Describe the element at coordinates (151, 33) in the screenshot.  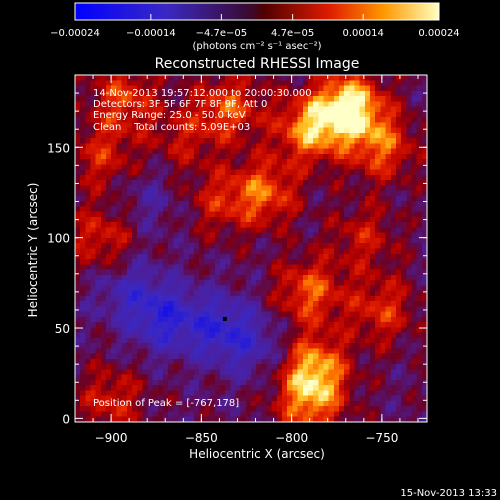
I see `colorbar-tick-label: −0.00014` at that location.